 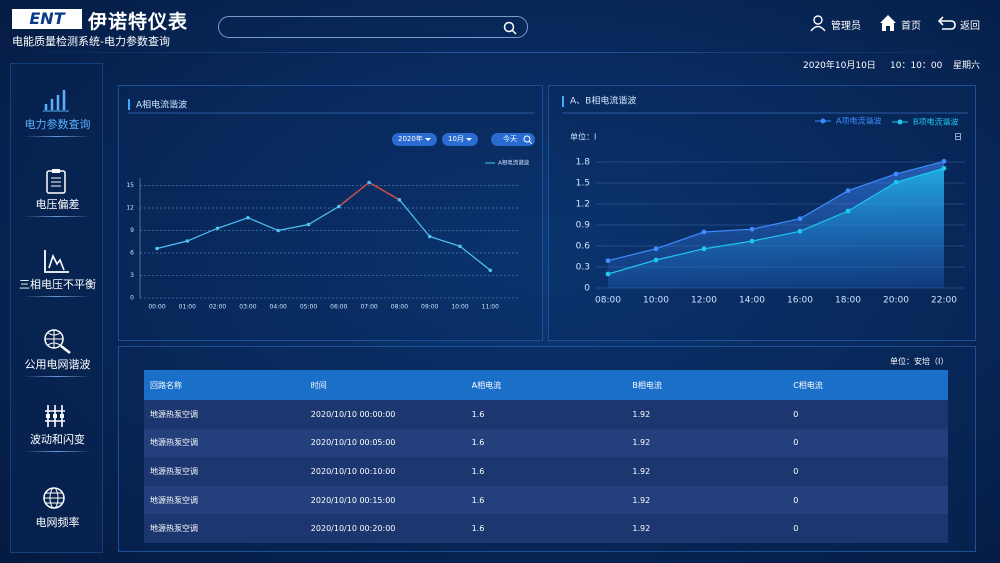 I want to click on chart-title: A相电流谐波, so click(x=161, y=105).